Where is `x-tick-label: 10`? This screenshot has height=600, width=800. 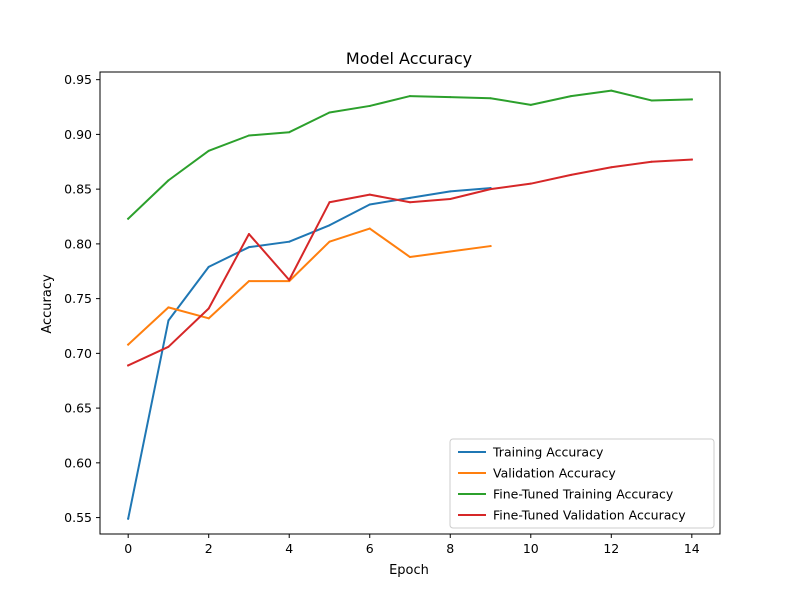 x-tick-label: 10 is located at coordinates (531, 548).